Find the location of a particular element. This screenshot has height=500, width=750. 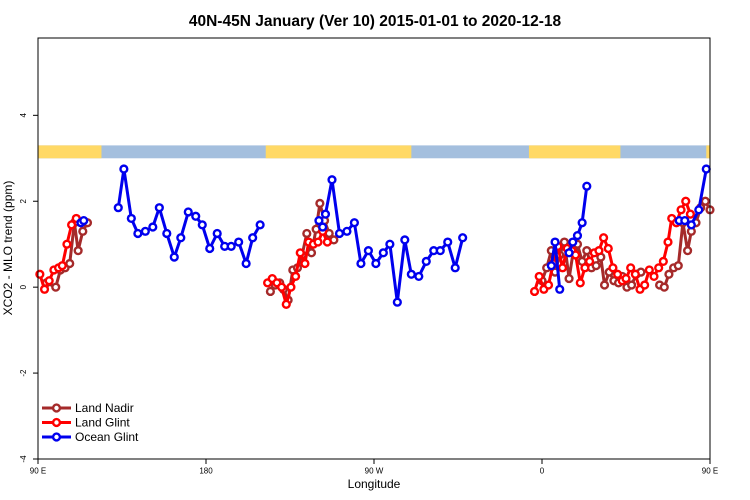

y-tick-label: 4 is located at coordinates (23, 115).